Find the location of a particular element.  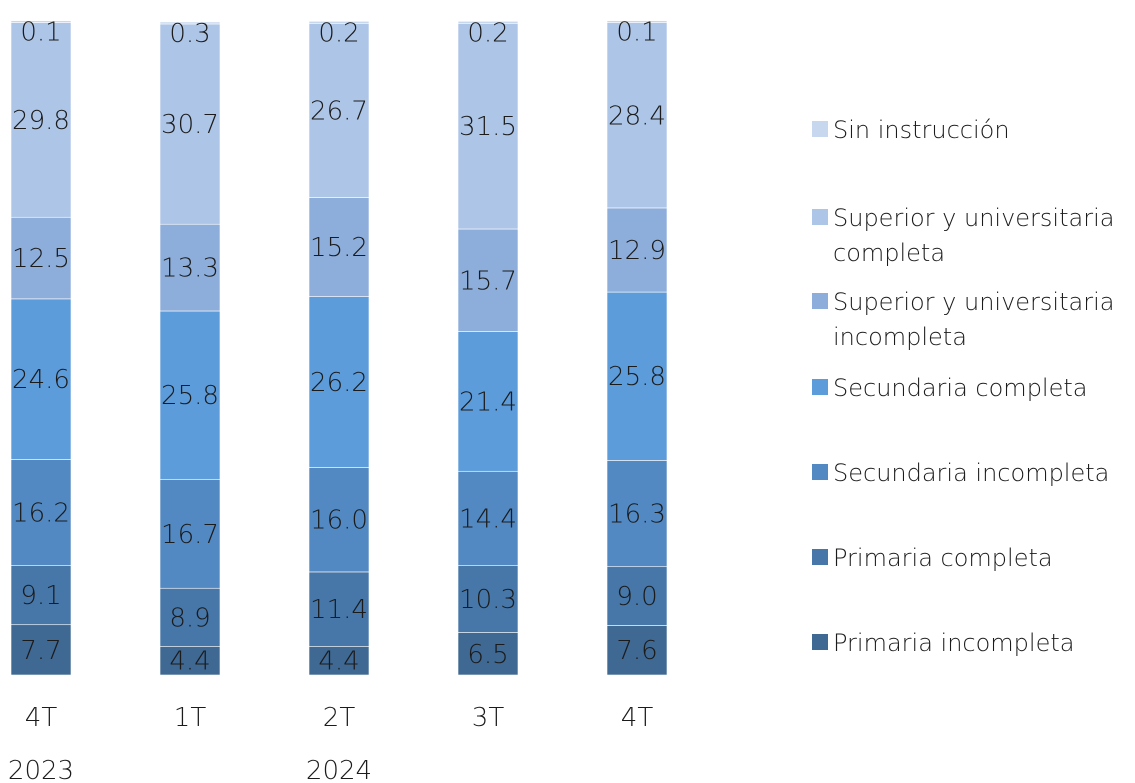

x-tick-label: 3T is located at coordinates (488, 718).